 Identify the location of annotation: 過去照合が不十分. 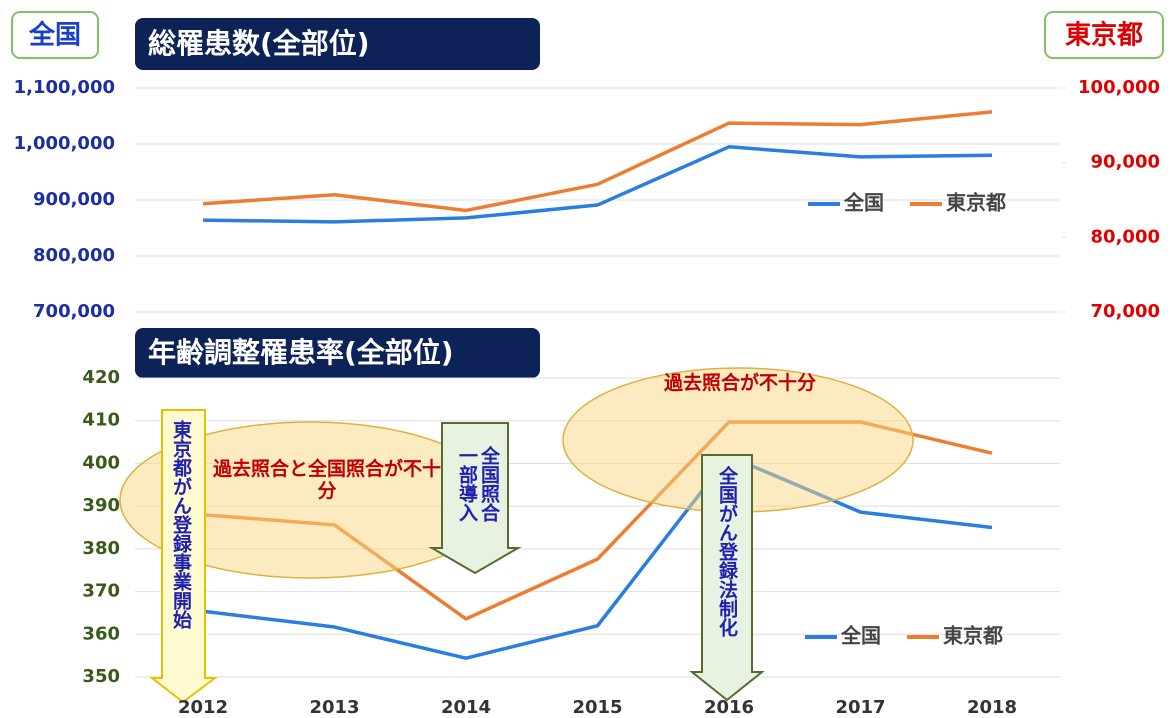
(739, 383).